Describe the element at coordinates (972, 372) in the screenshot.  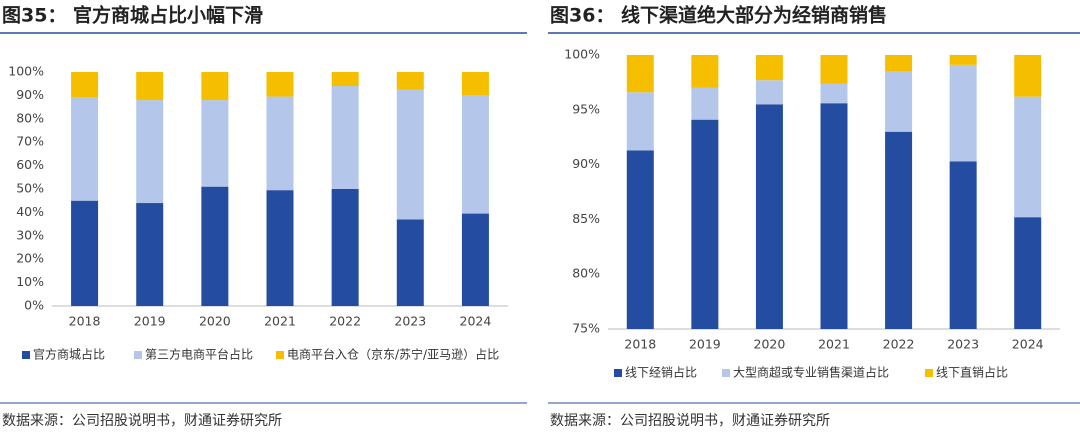
I see `legend-label: 线下直销占比` at that location.